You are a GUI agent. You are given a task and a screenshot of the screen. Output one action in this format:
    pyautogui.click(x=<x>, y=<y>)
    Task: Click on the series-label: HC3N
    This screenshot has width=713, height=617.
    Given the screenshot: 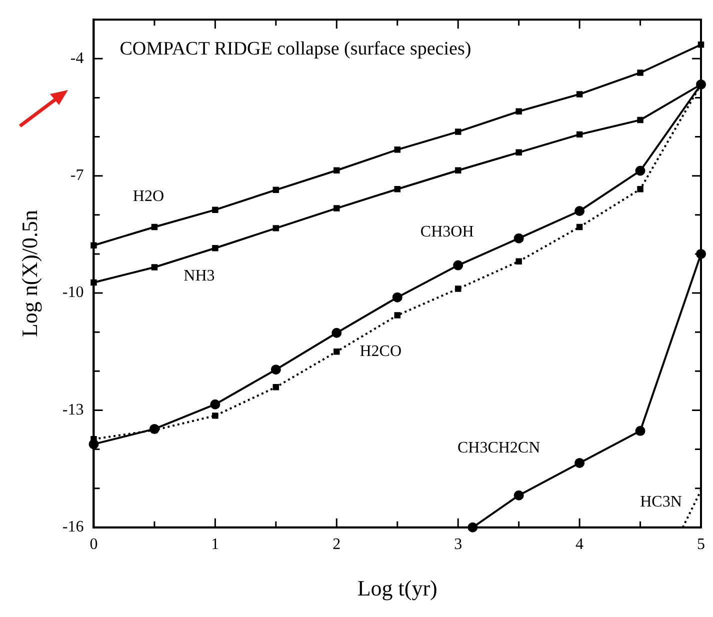 What is the action you would take?
    pyautogui.click(x=661, y=501)
    